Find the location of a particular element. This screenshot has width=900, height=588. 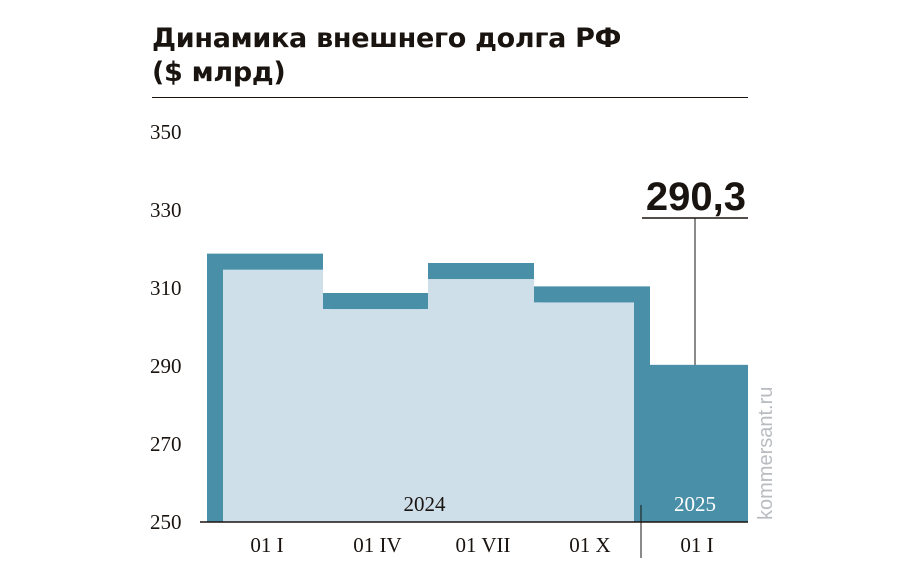

x-tick-label: 01 X is located at coordinates (589, 545).